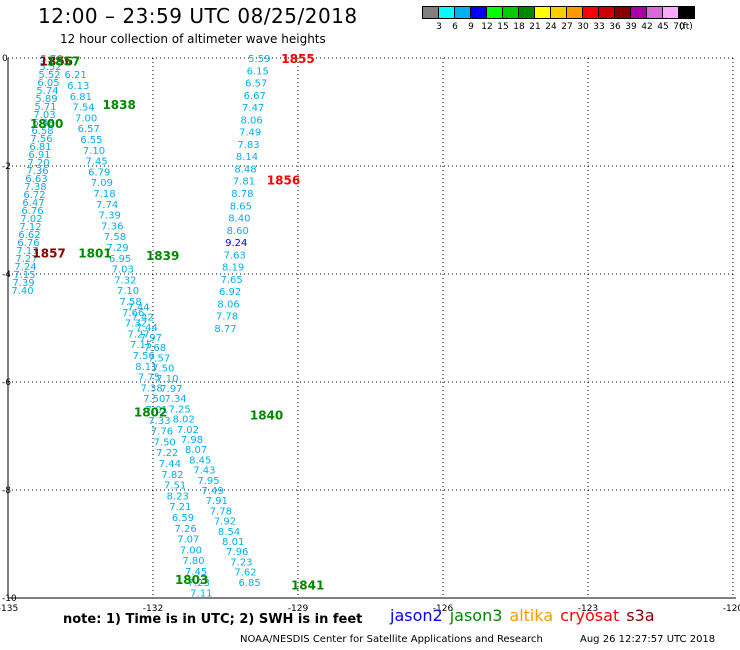 The image size is (740, 650). Describe the element at coordinates (6, 275) in the screenshot. I see `lat-tick-label: -4` at that location.